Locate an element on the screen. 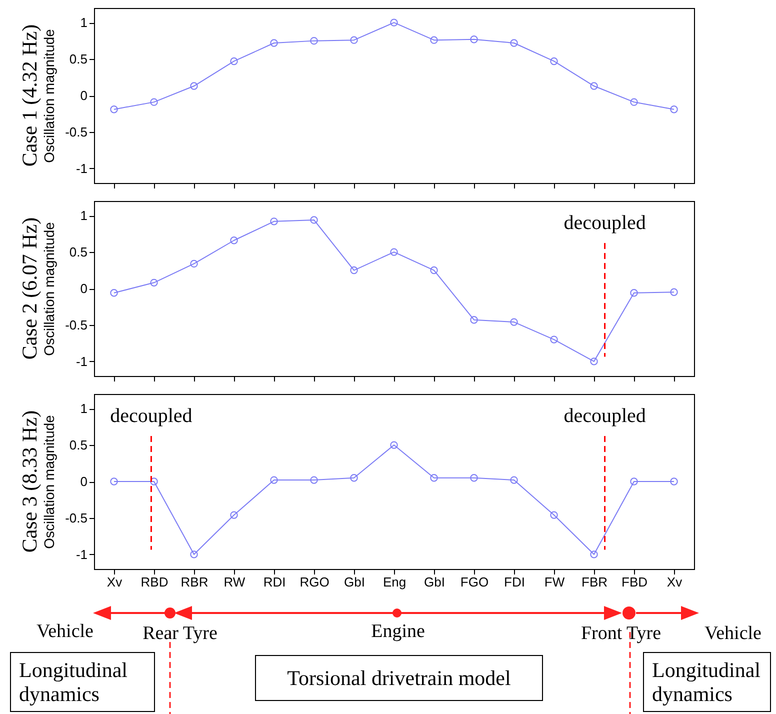 The width and height of the screenshot is (776, 714). x-tick-label: FW is located at coordinates (555, 582).